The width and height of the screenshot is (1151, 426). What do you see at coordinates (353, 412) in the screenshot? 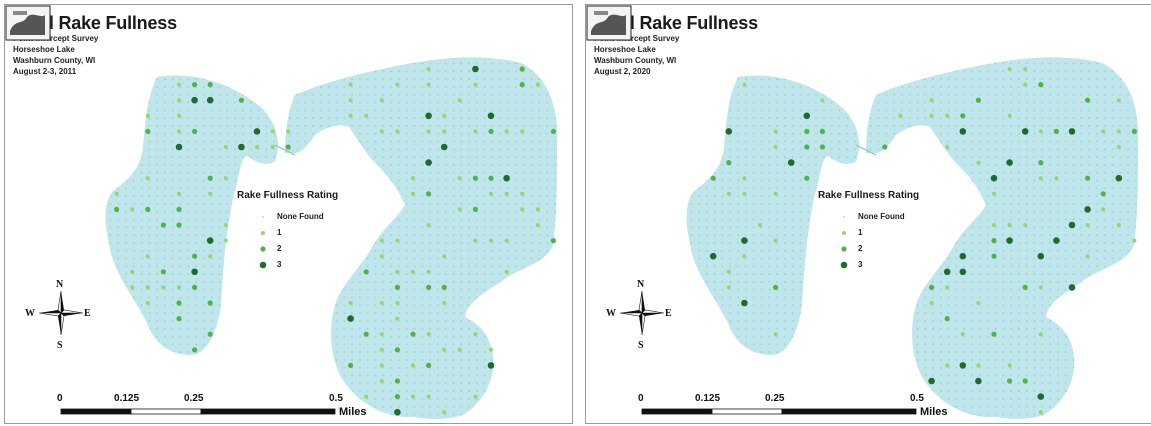
I see `scale-unit: Miles` at bounding box center [353, 412].